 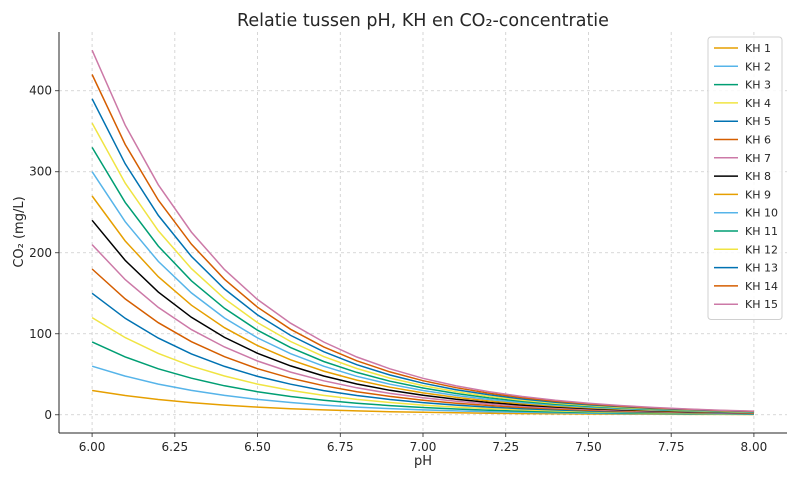 I want to click on legend-label: KH 10, so click(x=761, y=213).